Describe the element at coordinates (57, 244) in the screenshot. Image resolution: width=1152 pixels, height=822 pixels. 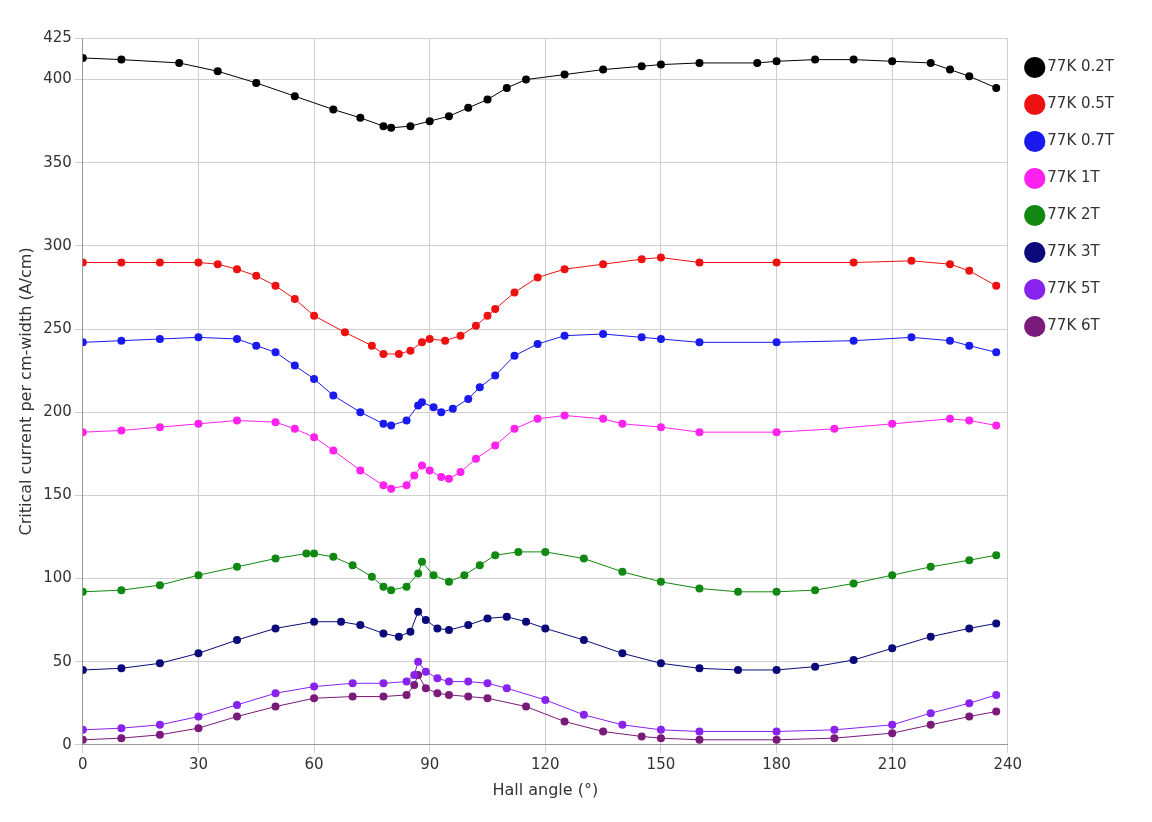
I see `y-tick-label: 300` at that location.